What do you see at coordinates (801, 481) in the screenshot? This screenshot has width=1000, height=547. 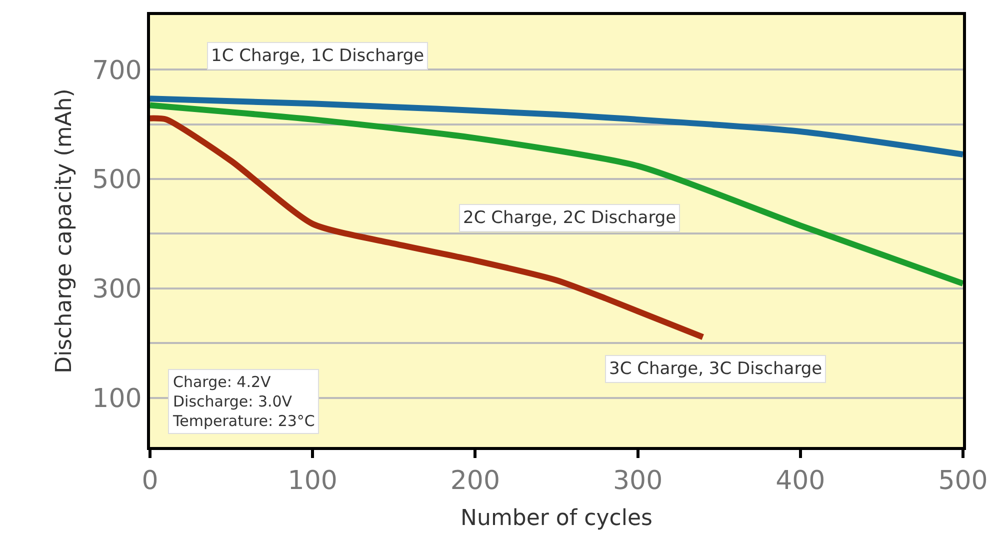 I see `x-tick-label: 400` at bounding box center [801, 481].